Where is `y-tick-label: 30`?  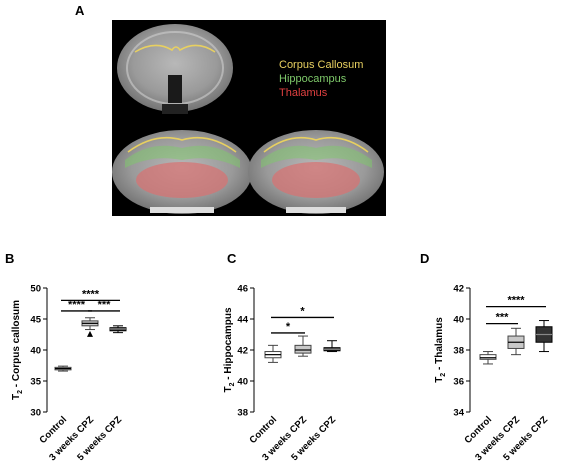
y-tick-label: 30 is located at coordinates (35, 413).